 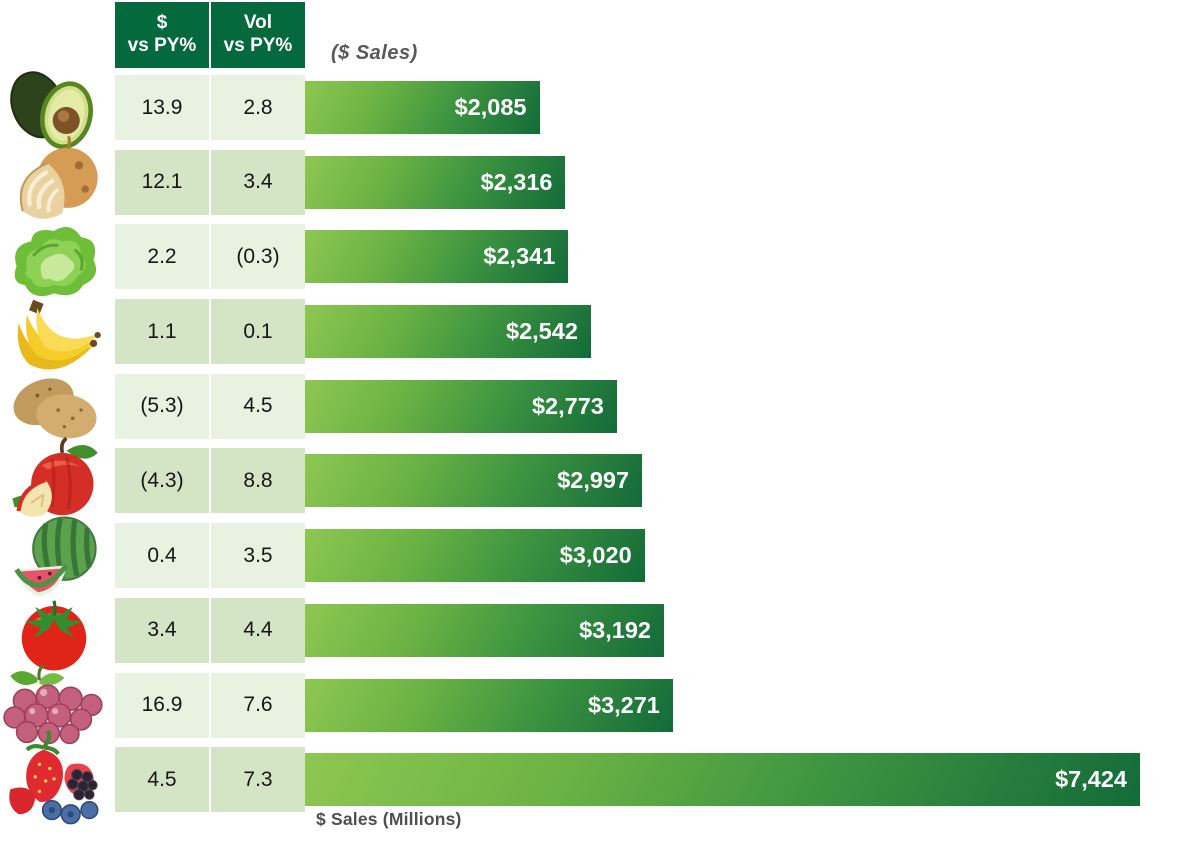 I want to click on bar-track: $2,773, so click(x=722, y=406).